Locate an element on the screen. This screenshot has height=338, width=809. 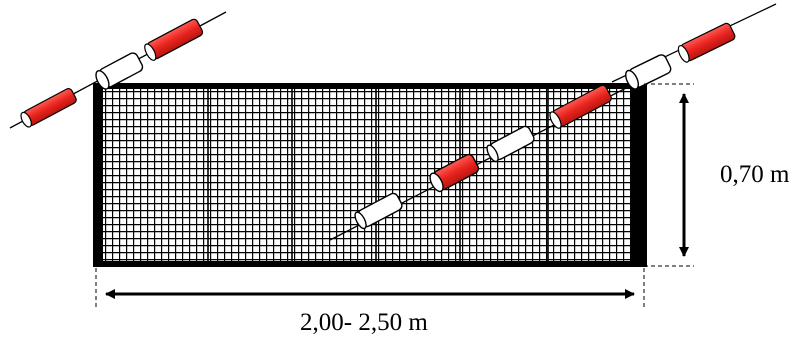
height-label: 0,70 m is located at coordinates (755, 174).